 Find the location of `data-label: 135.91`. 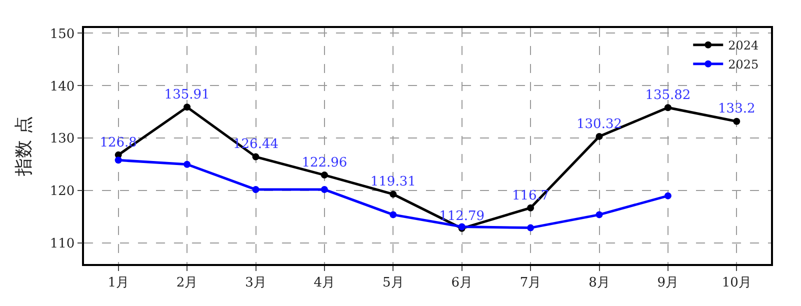

data-label: 135.91 is located at coordinates (187, 95).